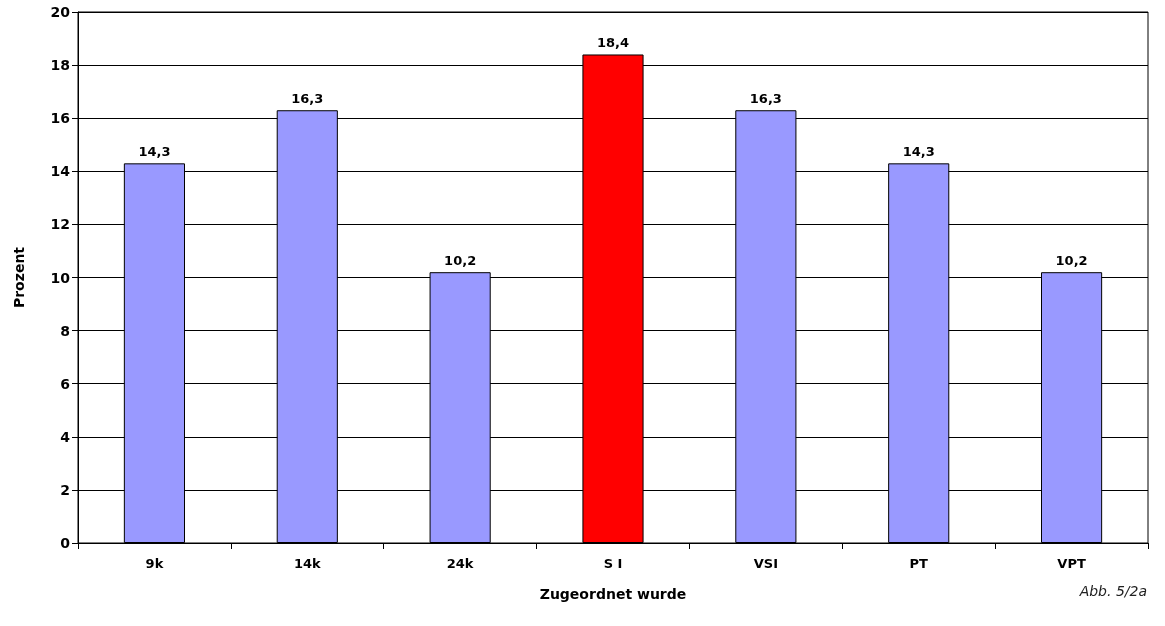 The width and height of the screenshot is (1165, 626). I want to click on y-tick-label: 0, so click(65, 543).